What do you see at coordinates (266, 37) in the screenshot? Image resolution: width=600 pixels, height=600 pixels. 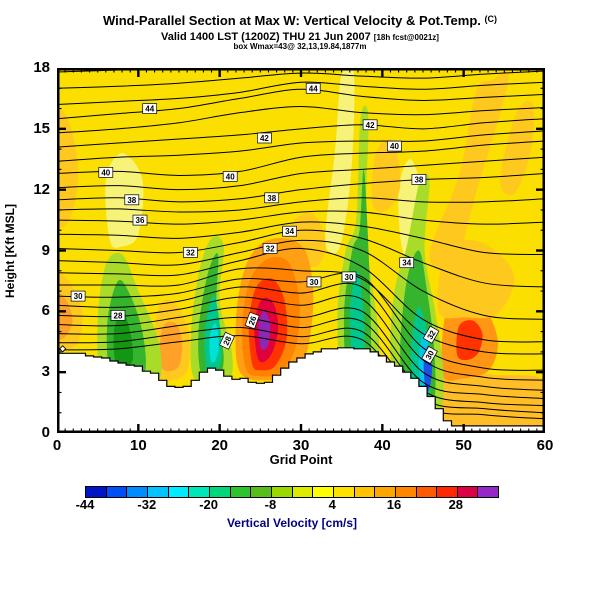 I see `valid-time-text: Valid 1400 LST (1200Z) THU 21 Jun 2007` at bounding box center [266, 37].